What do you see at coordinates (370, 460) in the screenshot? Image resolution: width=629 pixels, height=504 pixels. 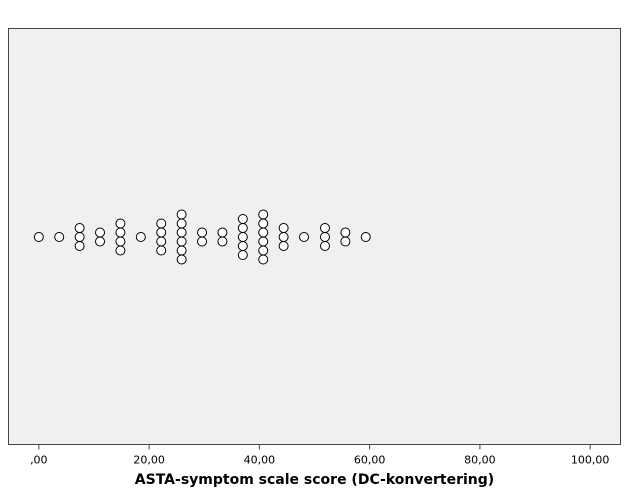 I see `x-tick-label: 60,00` at bounding box center [370, 460].